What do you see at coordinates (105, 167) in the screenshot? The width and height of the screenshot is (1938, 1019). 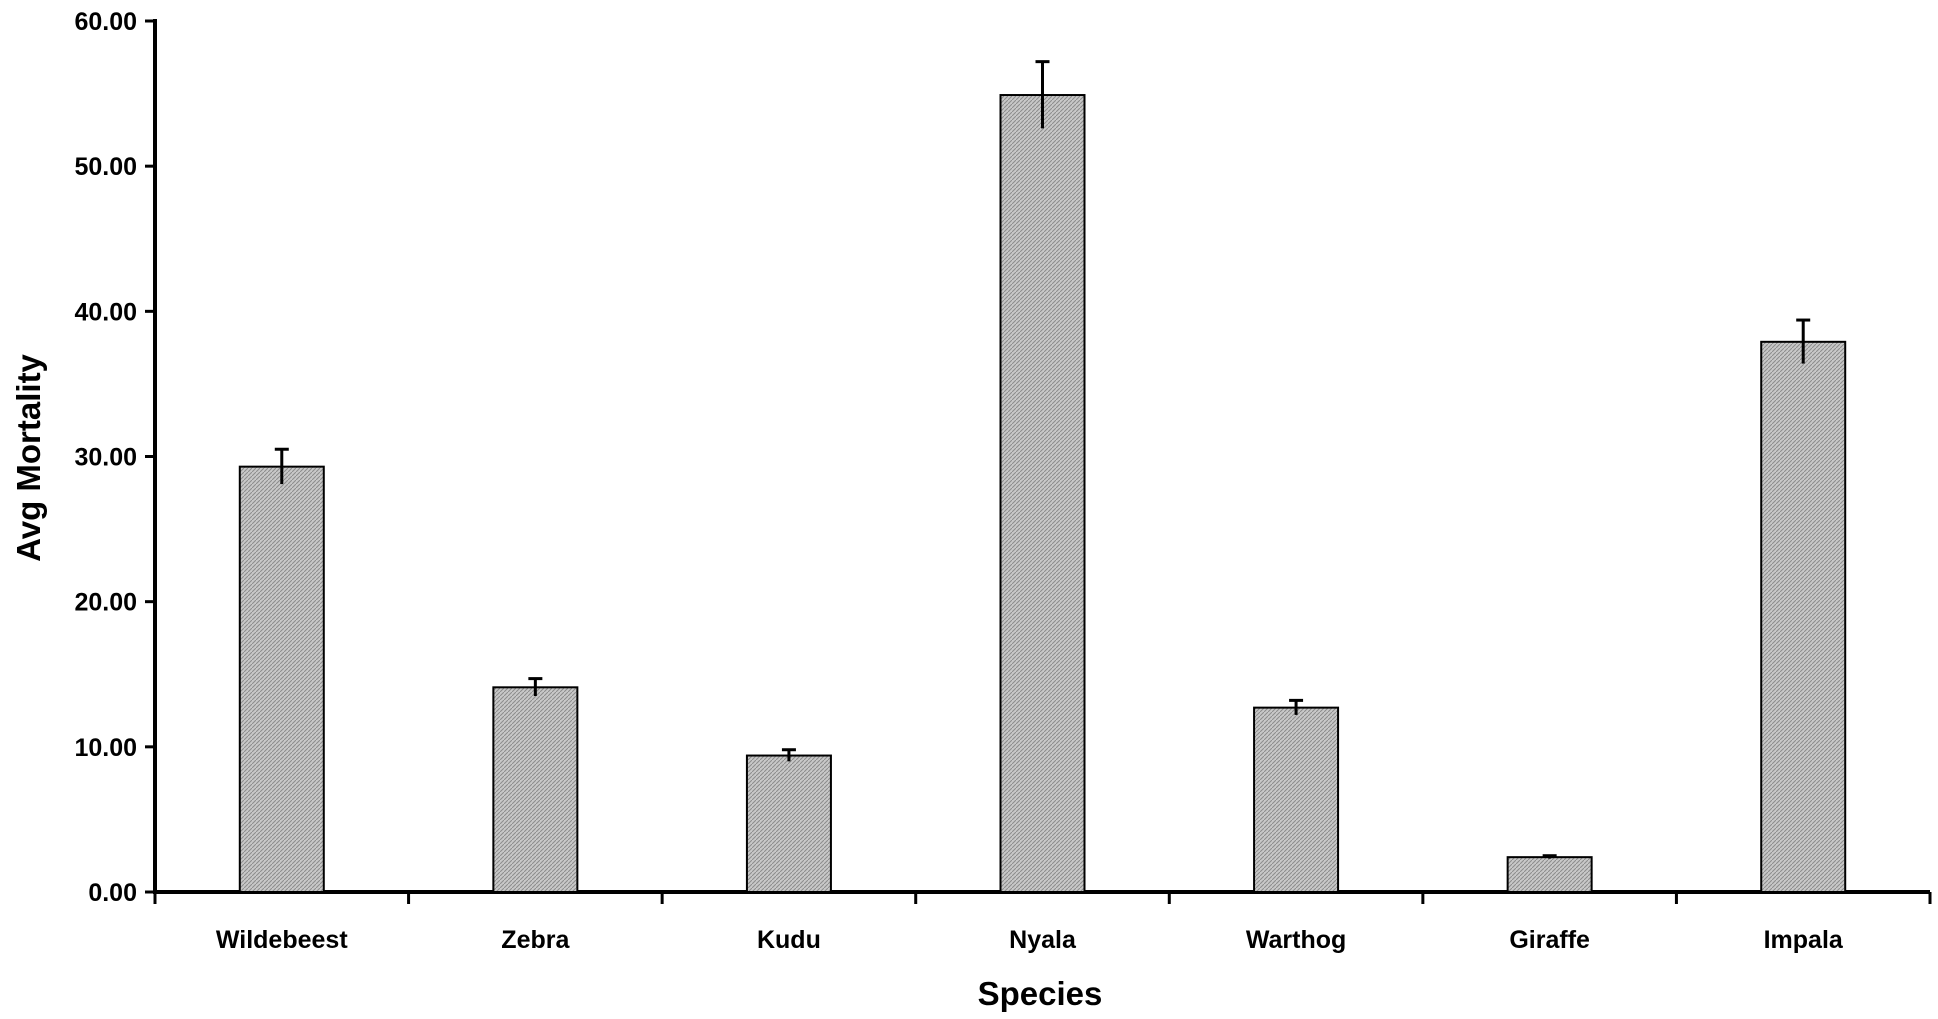 I see `y-tick-label: 50.00` at bounding box center [105, 167].